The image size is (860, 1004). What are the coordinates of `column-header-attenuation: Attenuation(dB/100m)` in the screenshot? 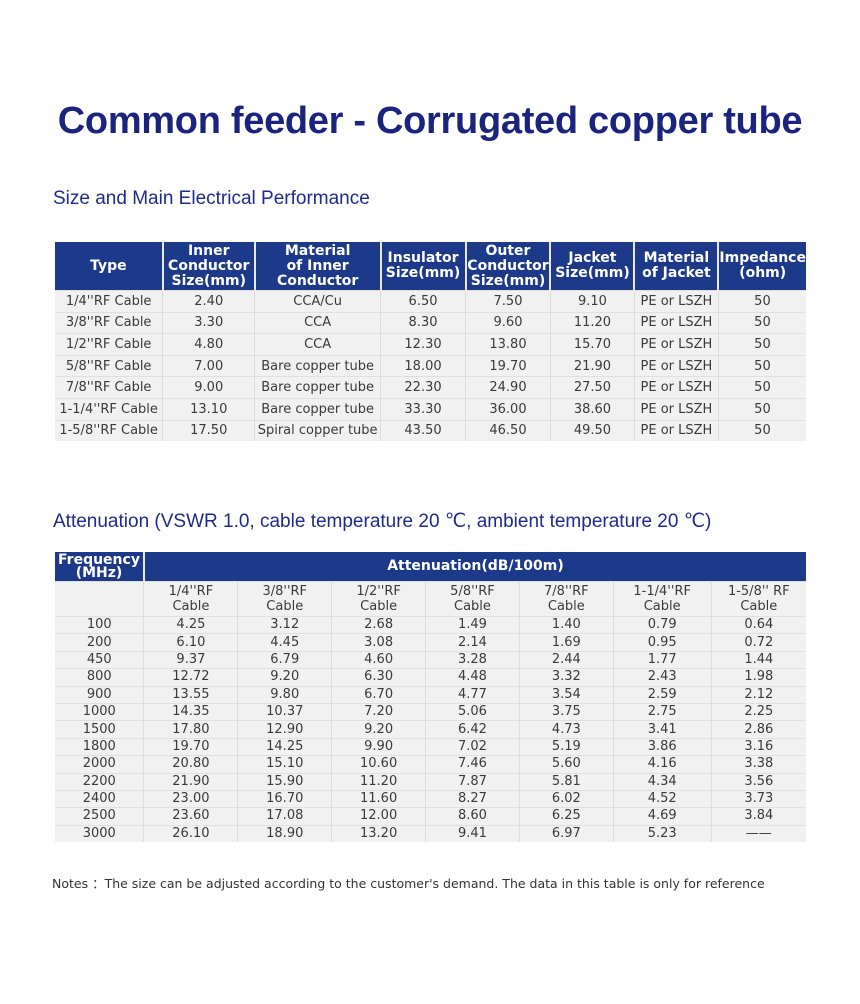 It's located at (474, 567).